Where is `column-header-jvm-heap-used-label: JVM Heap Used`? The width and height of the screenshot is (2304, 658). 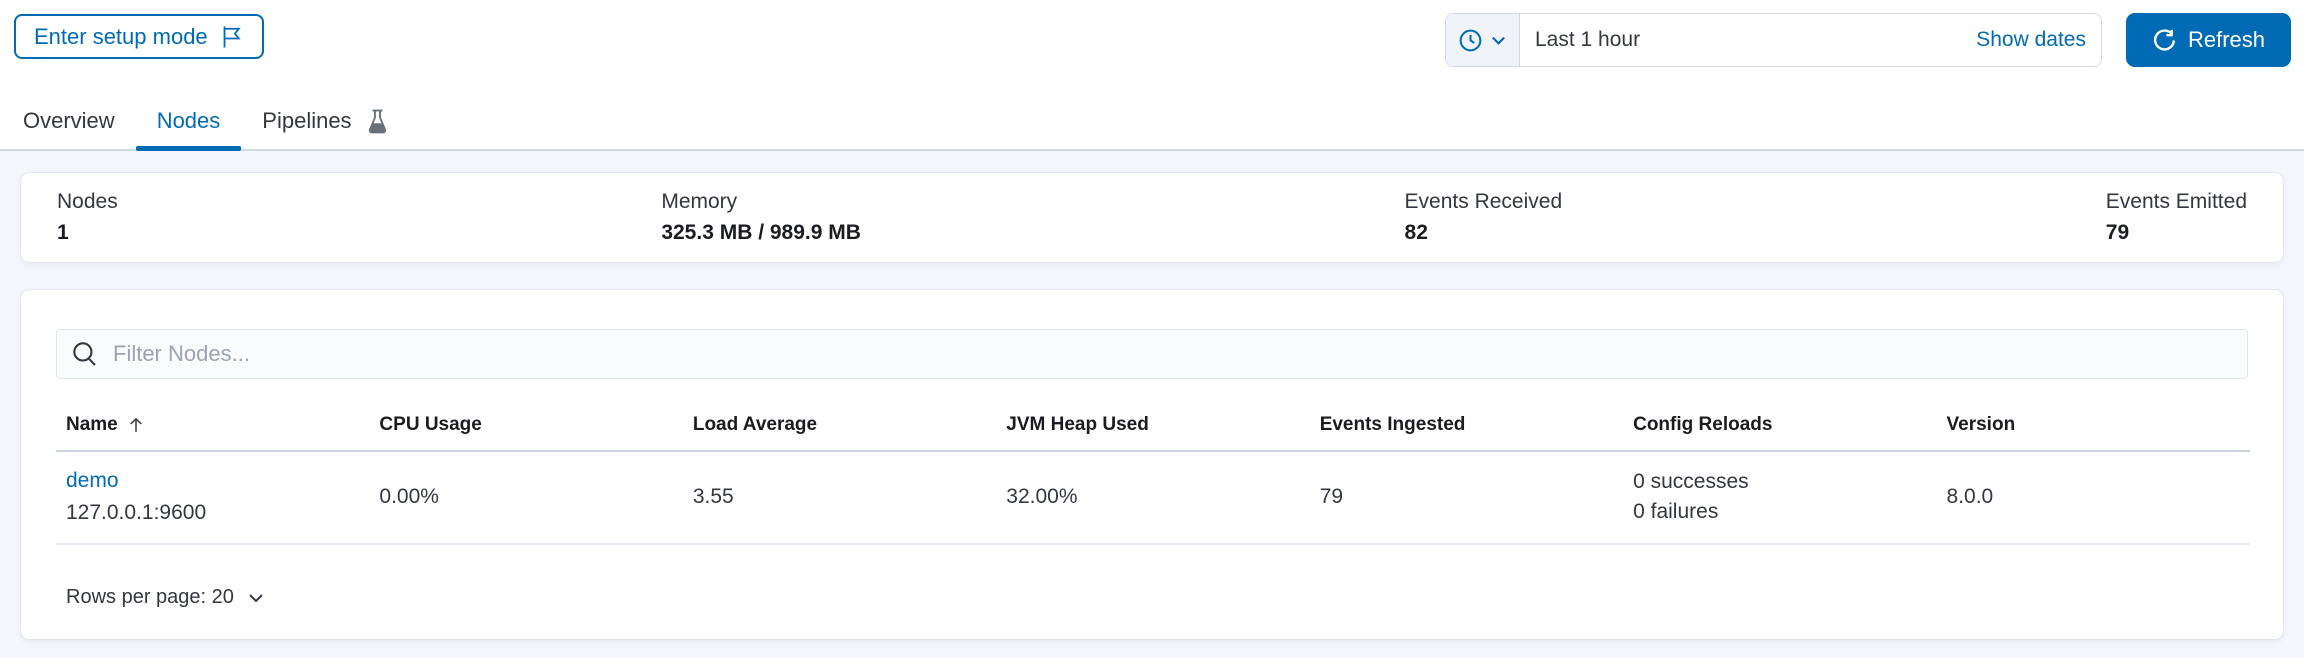 column-header-jvm-heap-used-label: JVM Heap Used is located at coordinates (1077, 424).